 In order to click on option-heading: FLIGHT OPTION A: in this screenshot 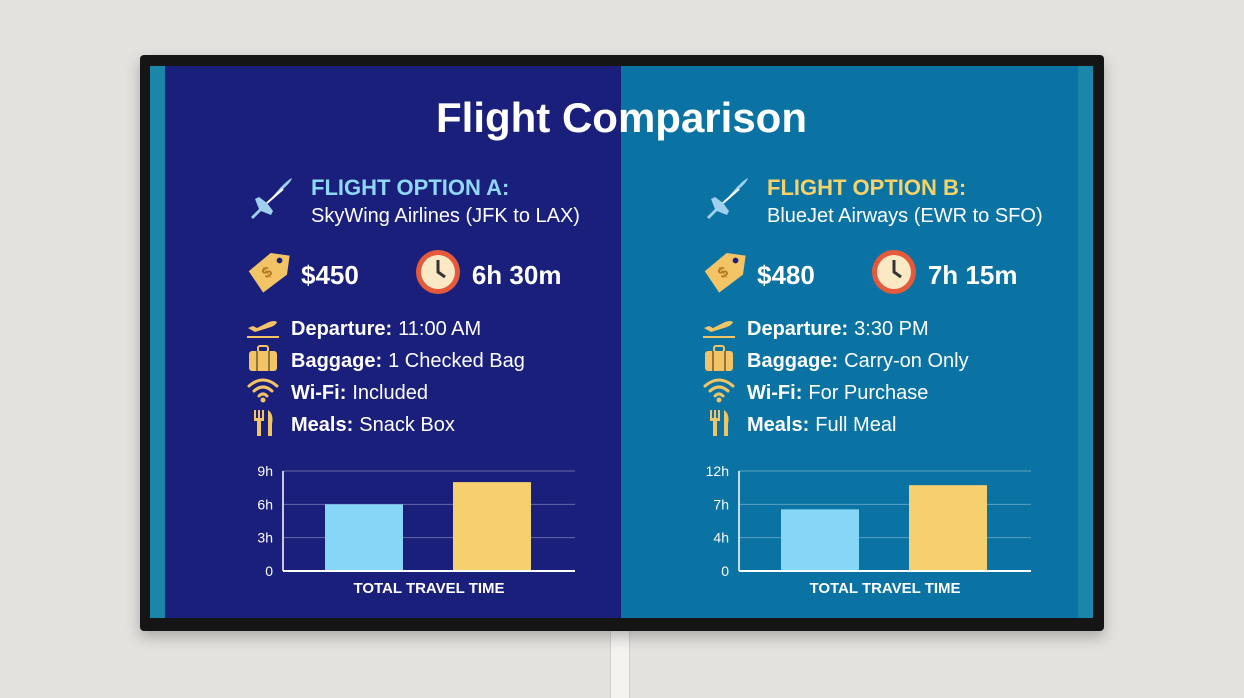, I will do `click(410, 187)`.